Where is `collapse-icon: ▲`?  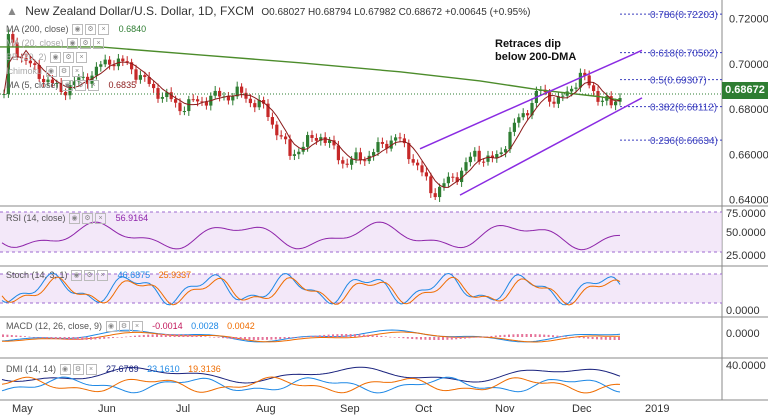 collapse-icon: ▲ is located at coordinates (12, 11).